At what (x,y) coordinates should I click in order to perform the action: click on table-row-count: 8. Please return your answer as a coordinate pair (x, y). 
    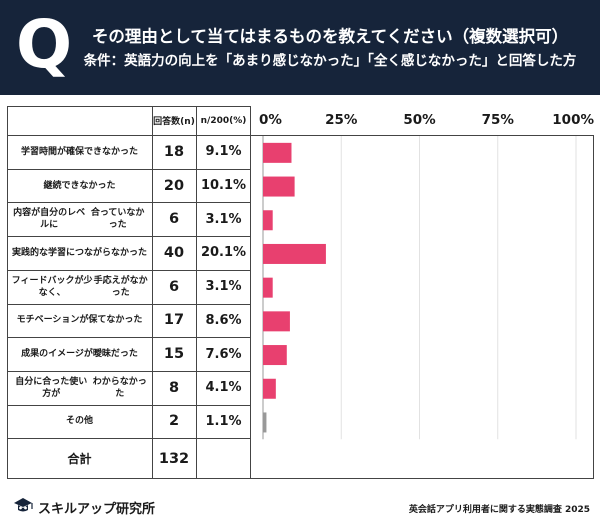
    Looking at the image, I should click on (174, 387).